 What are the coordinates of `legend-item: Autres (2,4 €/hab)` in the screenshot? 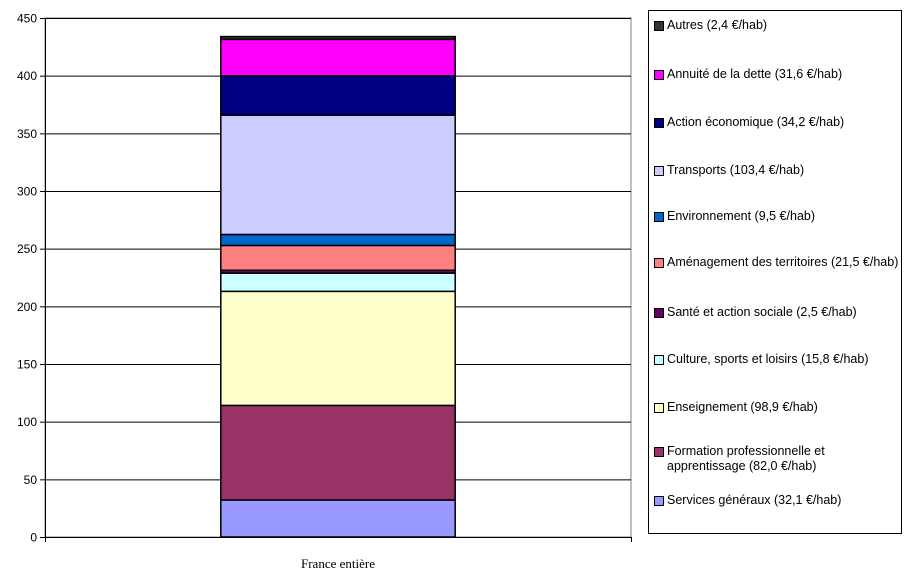 It's located at (777, 25).